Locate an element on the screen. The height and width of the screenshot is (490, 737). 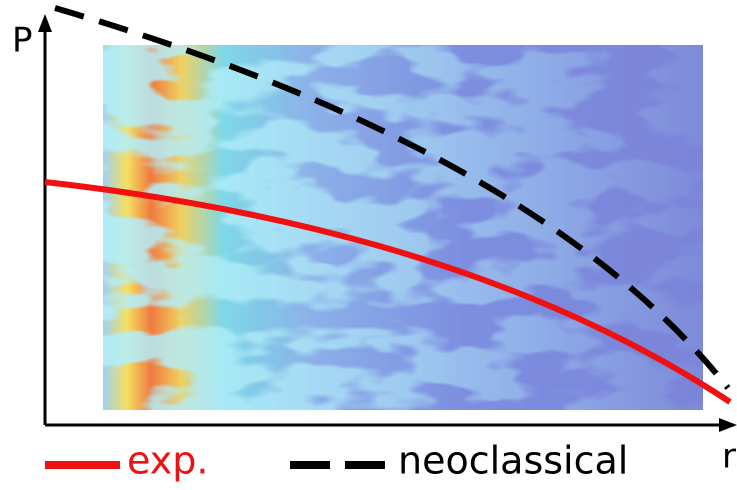
legend-label: exp. is located at coordinates (167, 461).